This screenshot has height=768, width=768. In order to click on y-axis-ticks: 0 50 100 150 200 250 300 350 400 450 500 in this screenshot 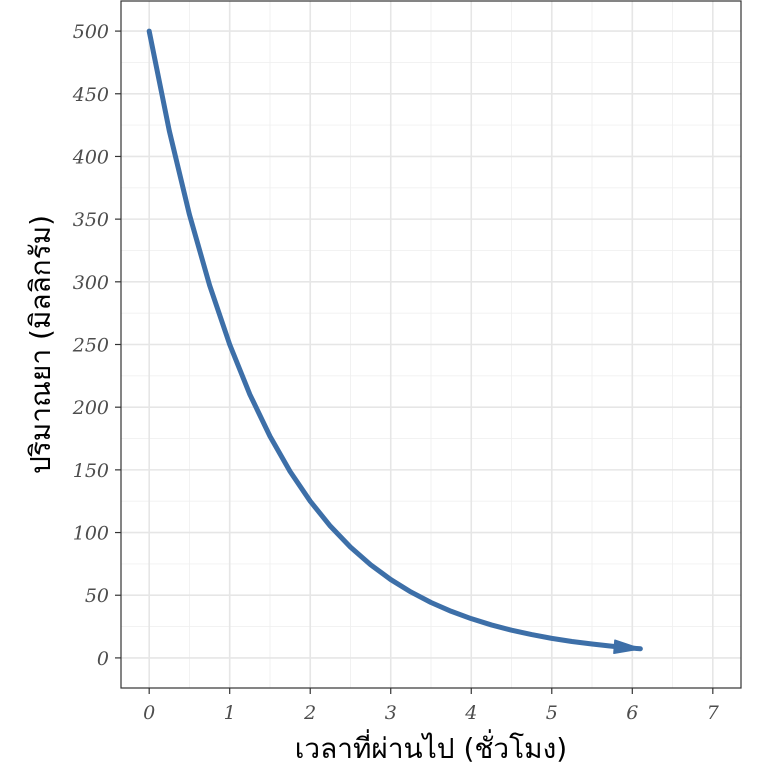, I will do `click(96, 345)`.